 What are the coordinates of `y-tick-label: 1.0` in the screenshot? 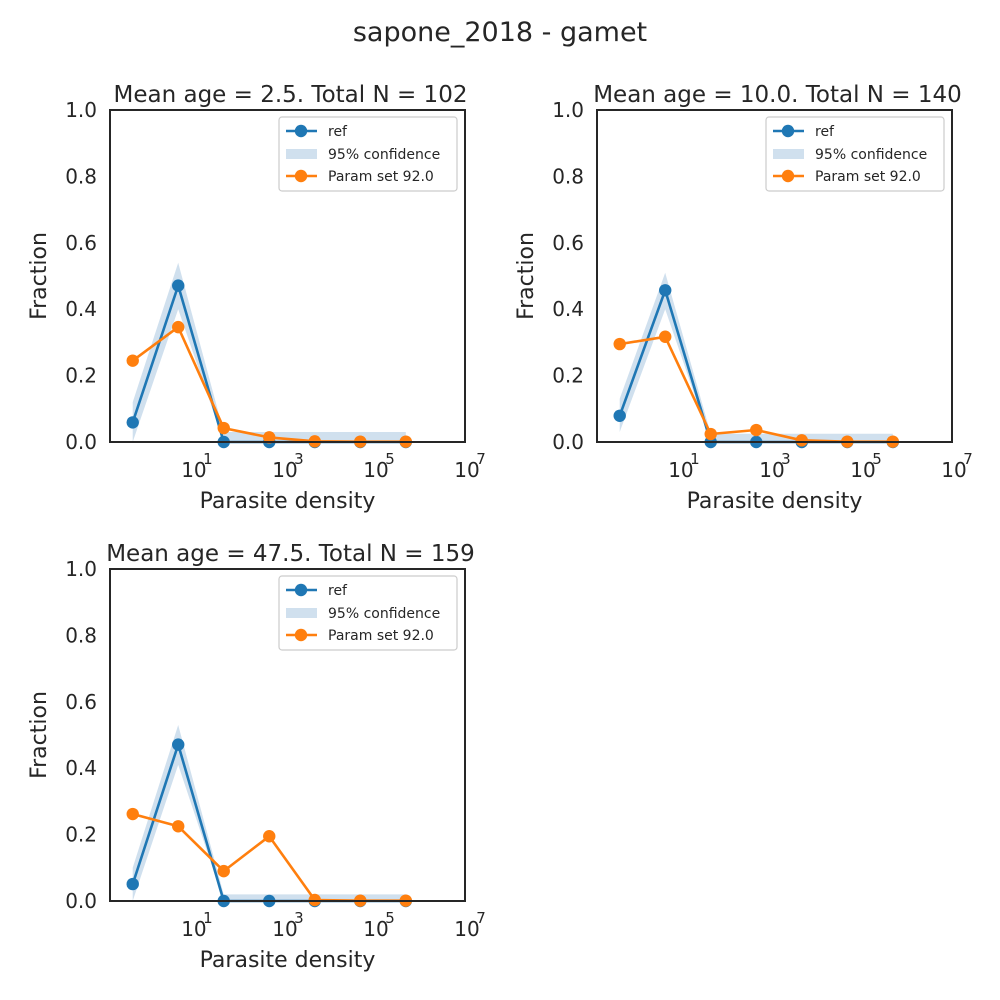 It's located at (81, 569).